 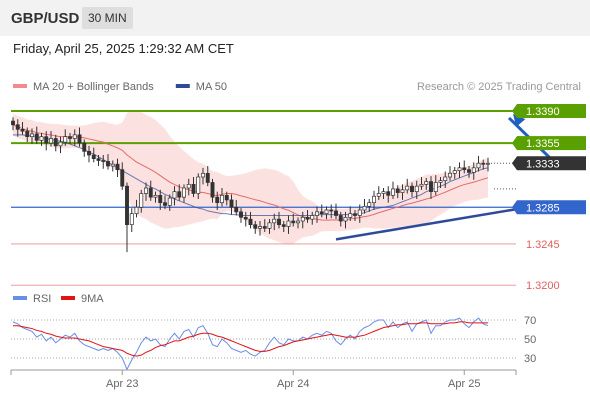 What do you see at coordinates (250, 339) in the screenshot?
I see `rsi-ma-line` at bounding box center [250, 339].